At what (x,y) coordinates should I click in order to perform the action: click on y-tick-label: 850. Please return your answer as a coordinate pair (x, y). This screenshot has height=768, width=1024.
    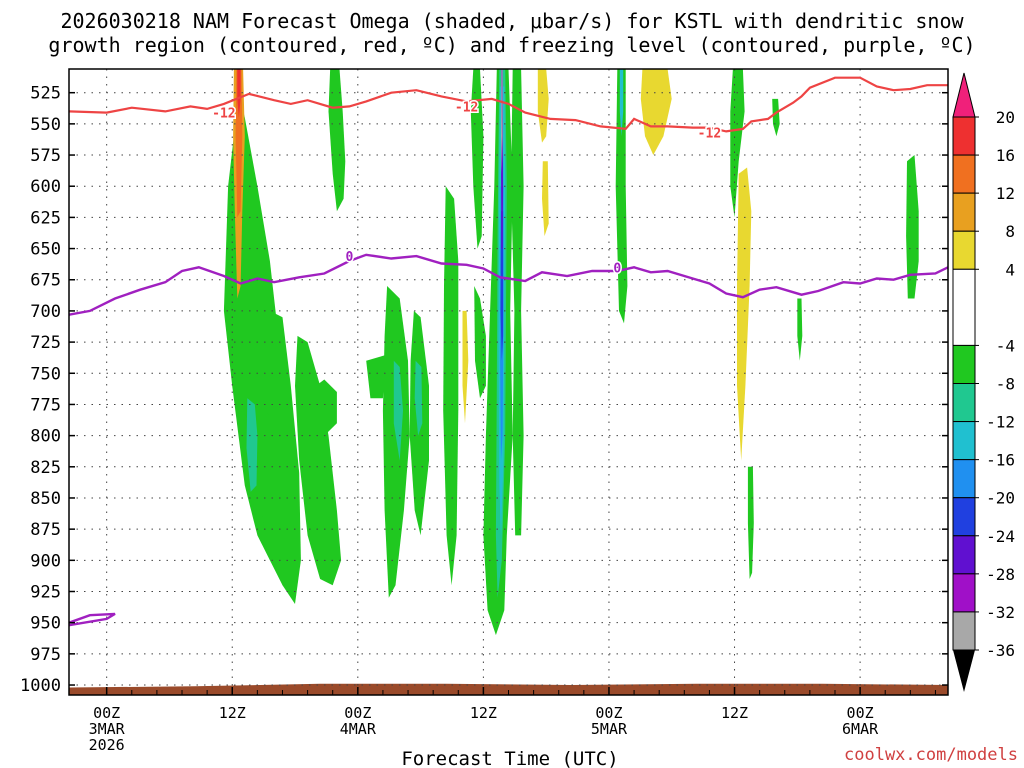
    Looking at the image, I should click on (45, 499).